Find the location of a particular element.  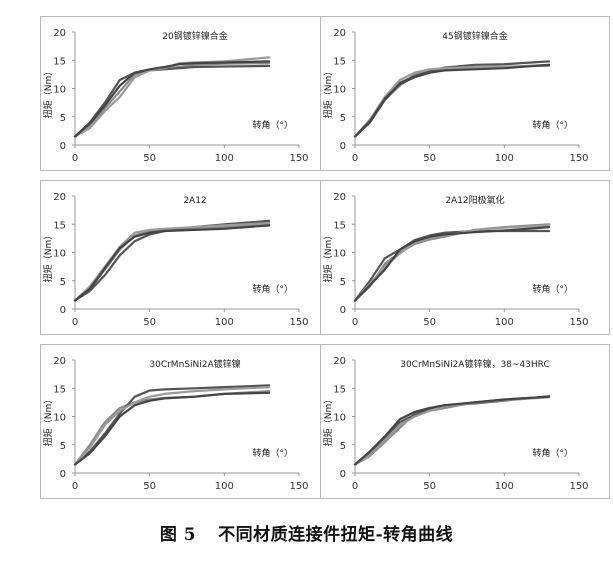

chart-panel-1: 0 5 10 15 20 0 50 100 150 20钢镀锌镍合金 转角（°） 扭矩（Nm） is located at coordinates (185, 93).